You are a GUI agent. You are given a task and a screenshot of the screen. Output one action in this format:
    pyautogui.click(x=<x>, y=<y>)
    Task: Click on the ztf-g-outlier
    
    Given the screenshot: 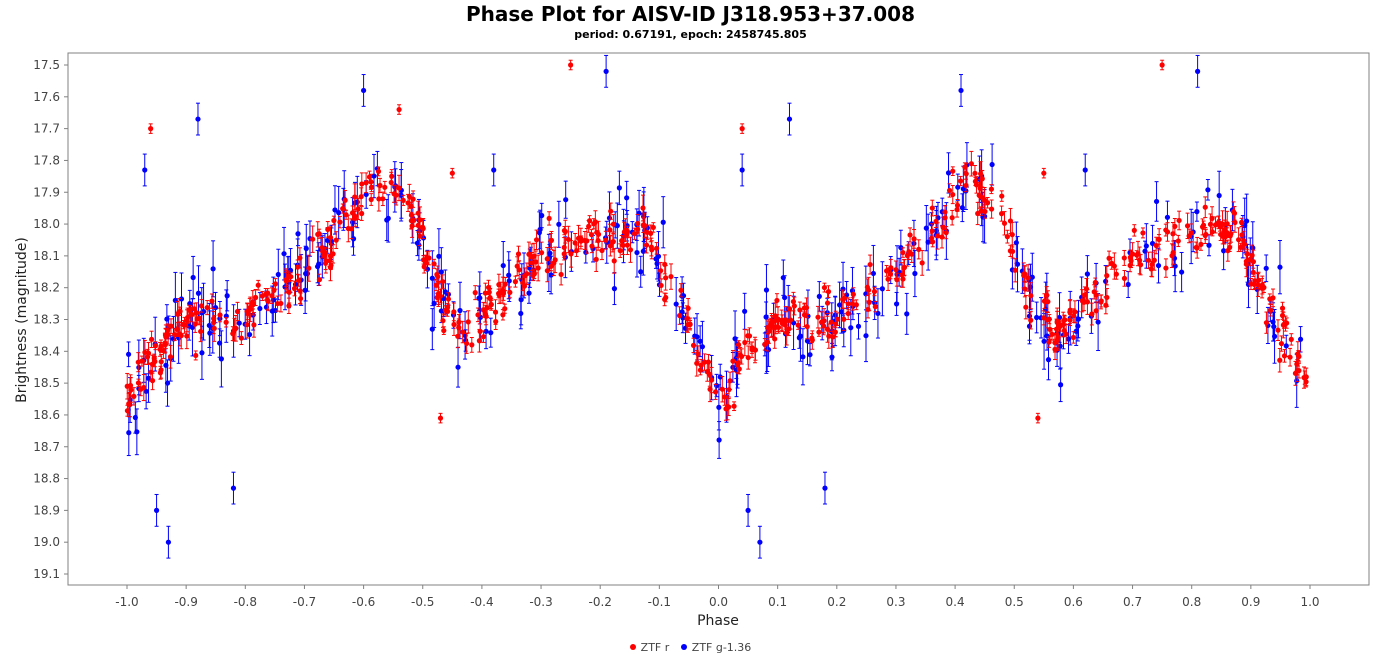 What is the action you would take?
    pyautogui.click(x=364, y=90)
    